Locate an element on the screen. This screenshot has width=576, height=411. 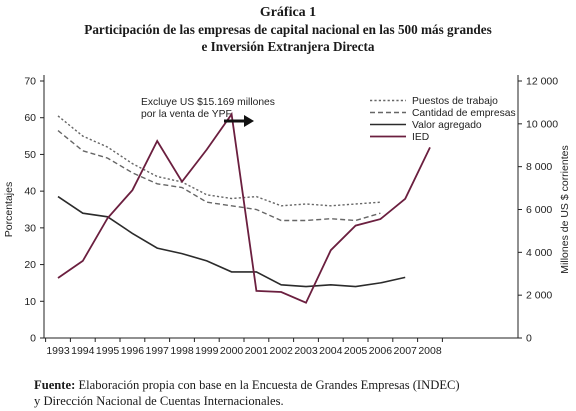
annotation-line-2: por la venta de YPF is located at coordinates (186, 114).